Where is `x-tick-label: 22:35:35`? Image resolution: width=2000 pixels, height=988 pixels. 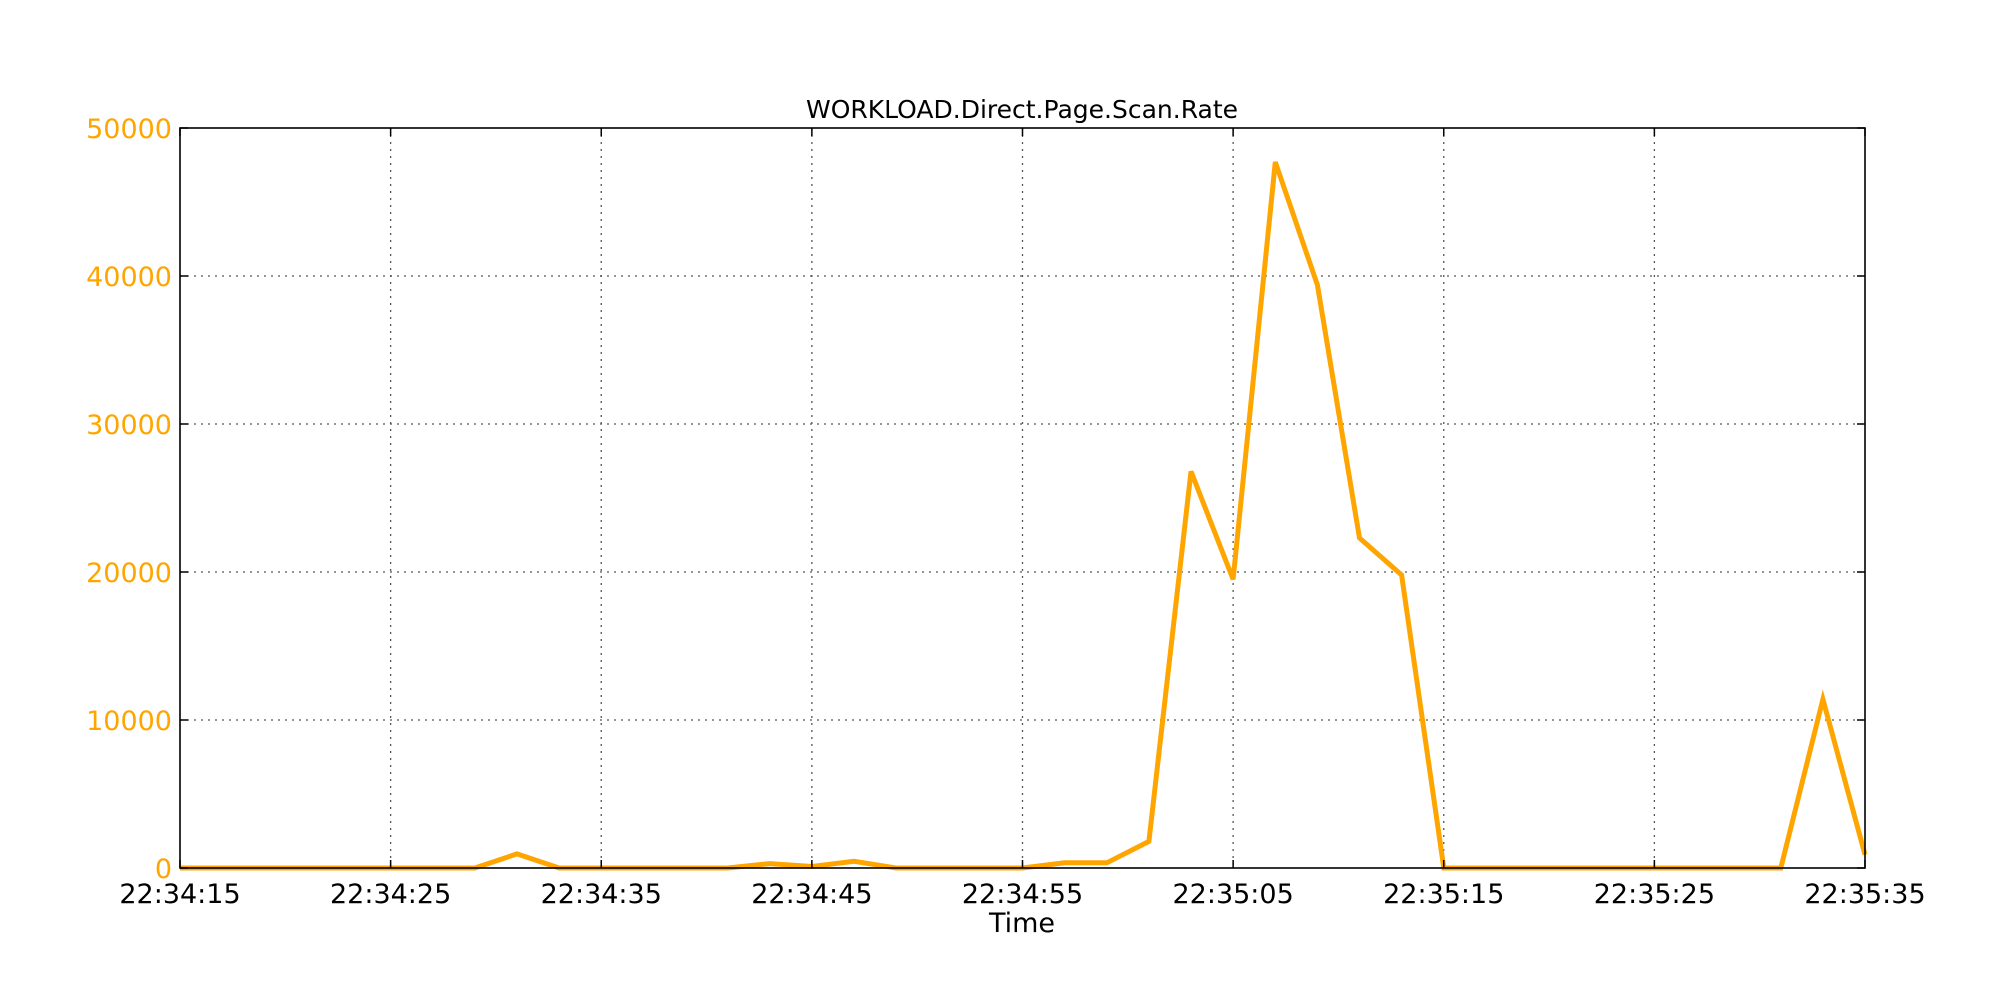
x-tick-label: 22:35:35 is located at coordinates (1864, 894).